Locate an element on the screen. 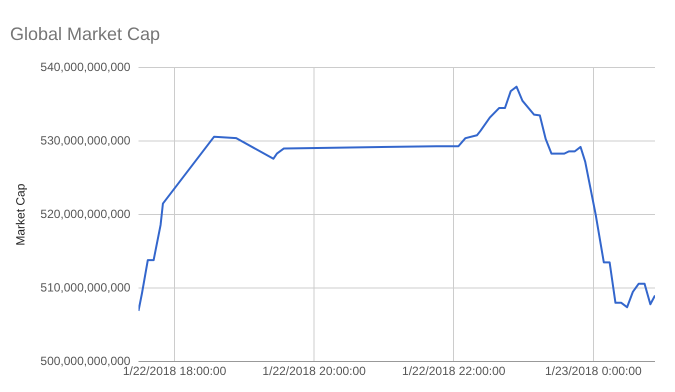 The image size is (675, 392). y-tick-label: 510,000,000,000 is located at coordinates (85, 287).